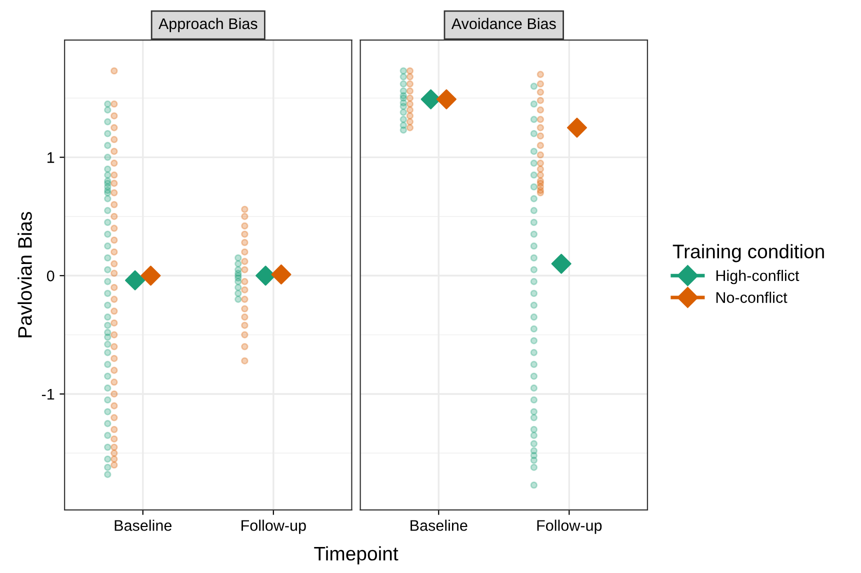 Image resolution: width=861 pixels, height=573 pixels. I want to click on y-axis-title: Pavlovian Bias, so click(25, 275).